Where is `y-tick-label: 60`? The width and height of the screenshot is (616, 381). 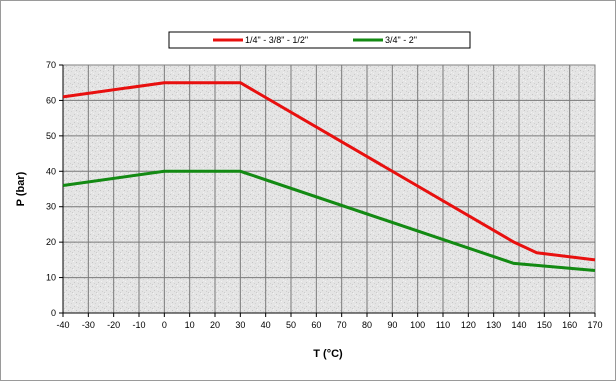 y-tick-label: 60 is located at coordinates (51, 100).